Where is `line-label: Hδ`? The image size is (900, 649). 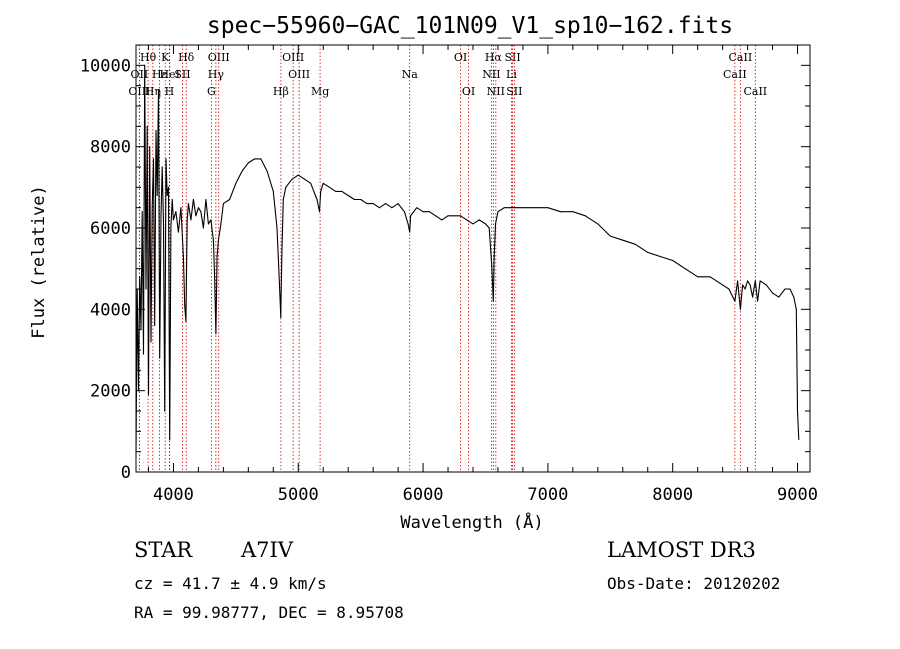
line-label: Hδ is located at coordinates (186, 57).